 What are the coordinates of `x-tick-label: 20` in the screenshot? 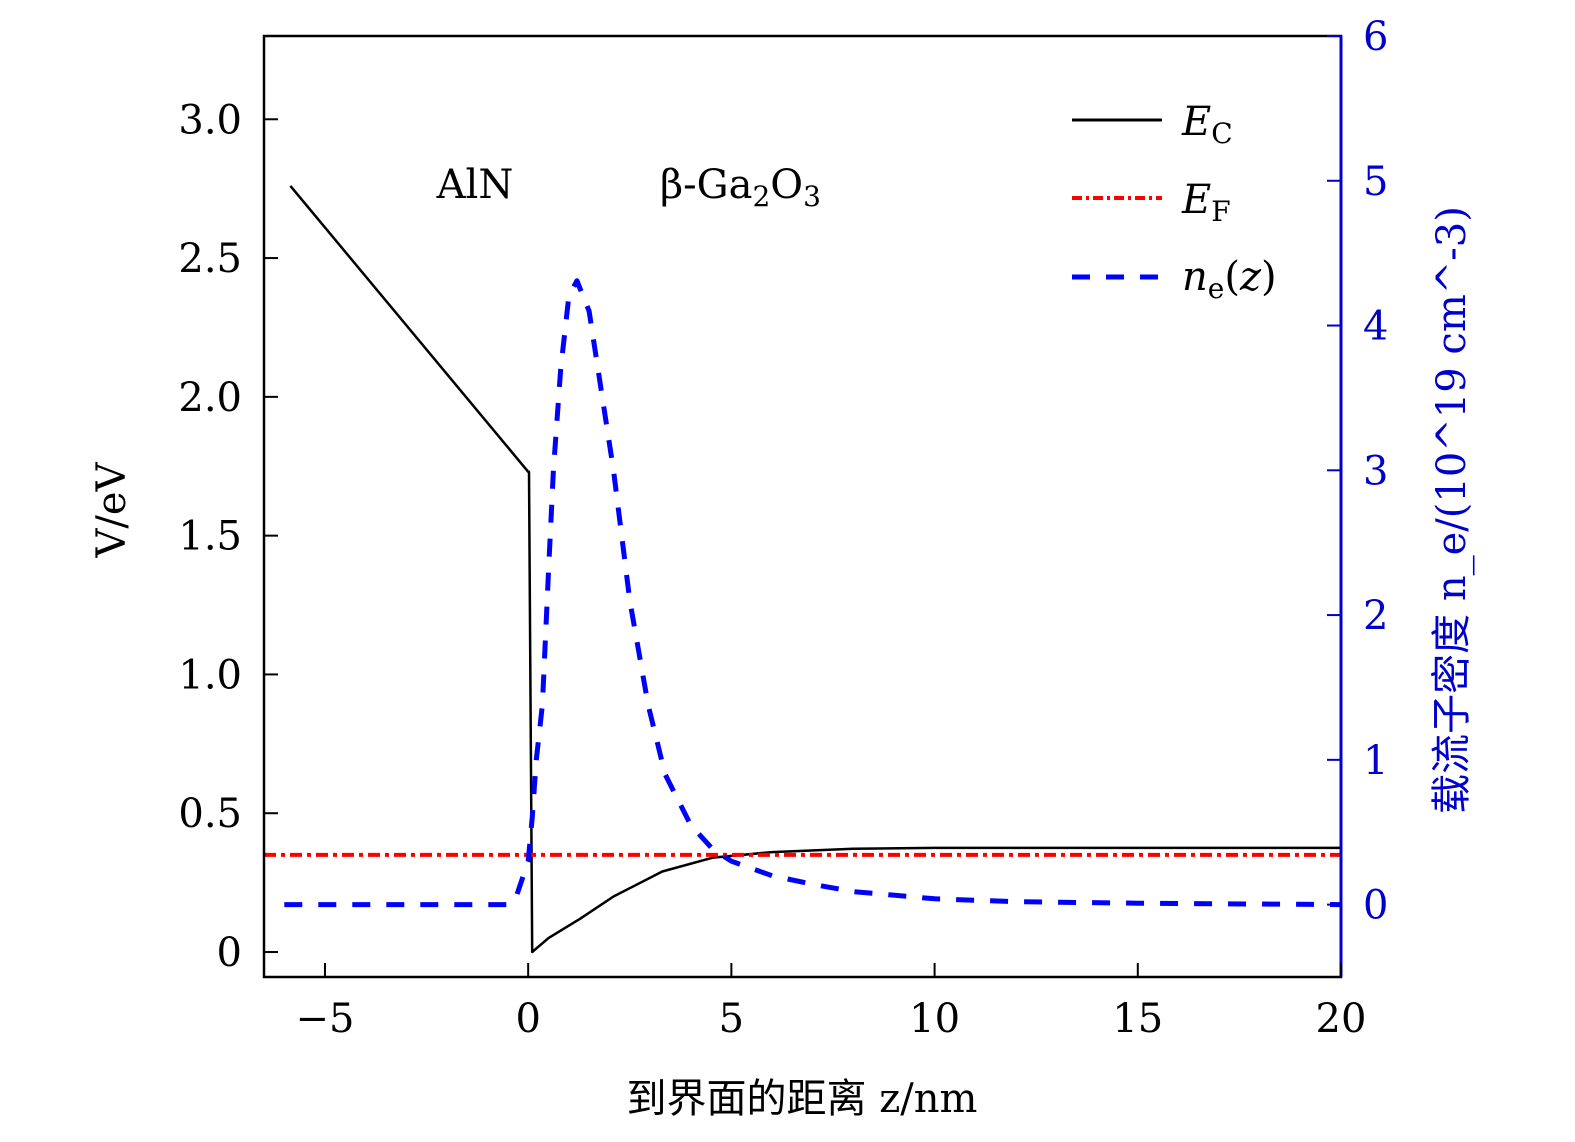 It's located at (1341, 1019).